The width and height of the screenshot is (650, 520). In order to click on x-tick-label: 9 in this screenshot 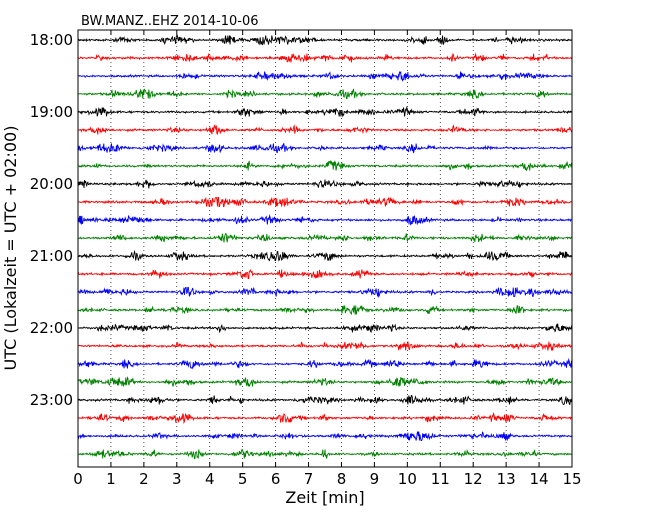, I will do `click(375, 479)`.